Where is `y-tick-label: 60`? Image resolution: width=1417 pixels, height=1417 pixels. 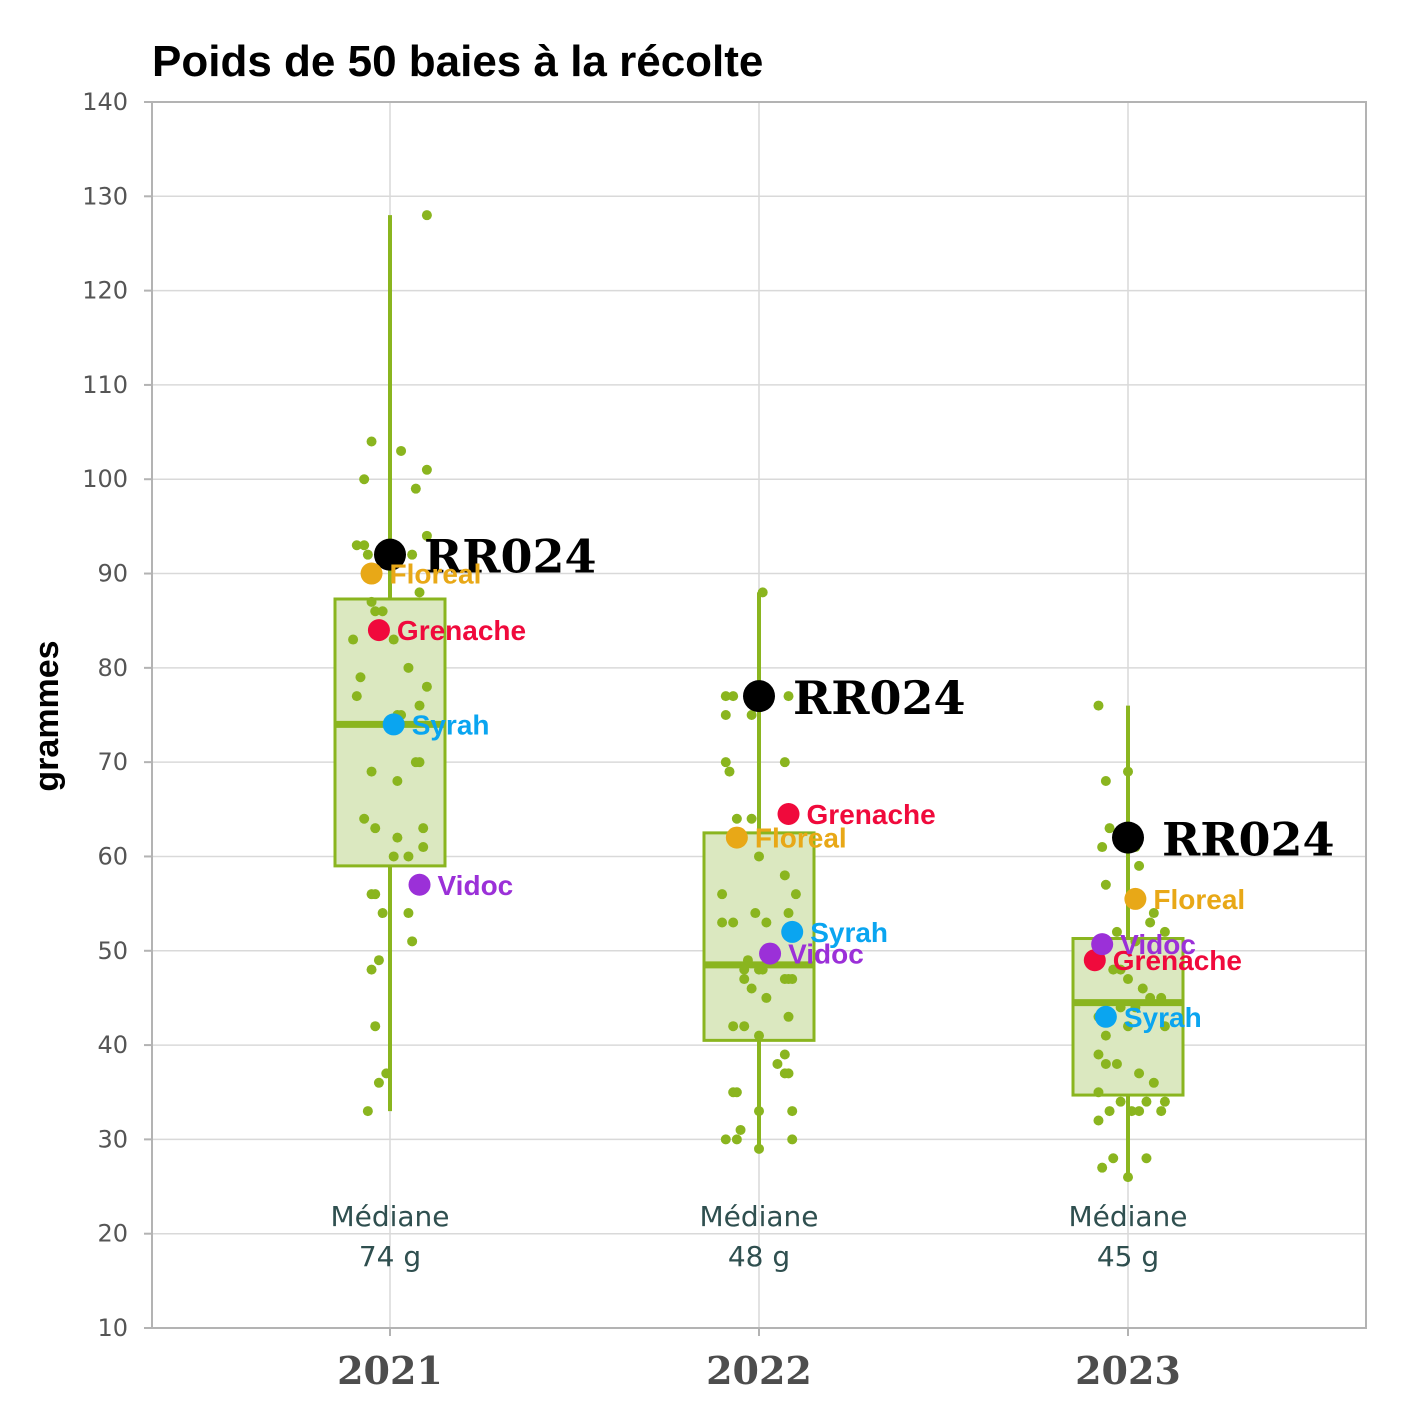
y-tick-label: 60 is located at coordinates (112, 856).